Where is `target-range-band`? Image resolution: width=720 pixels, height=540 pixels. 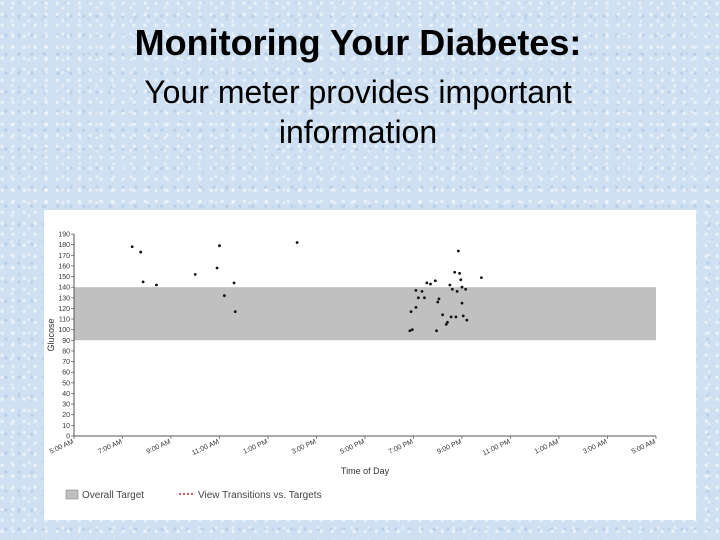
target-range-band is located at coordinates (365, 314).